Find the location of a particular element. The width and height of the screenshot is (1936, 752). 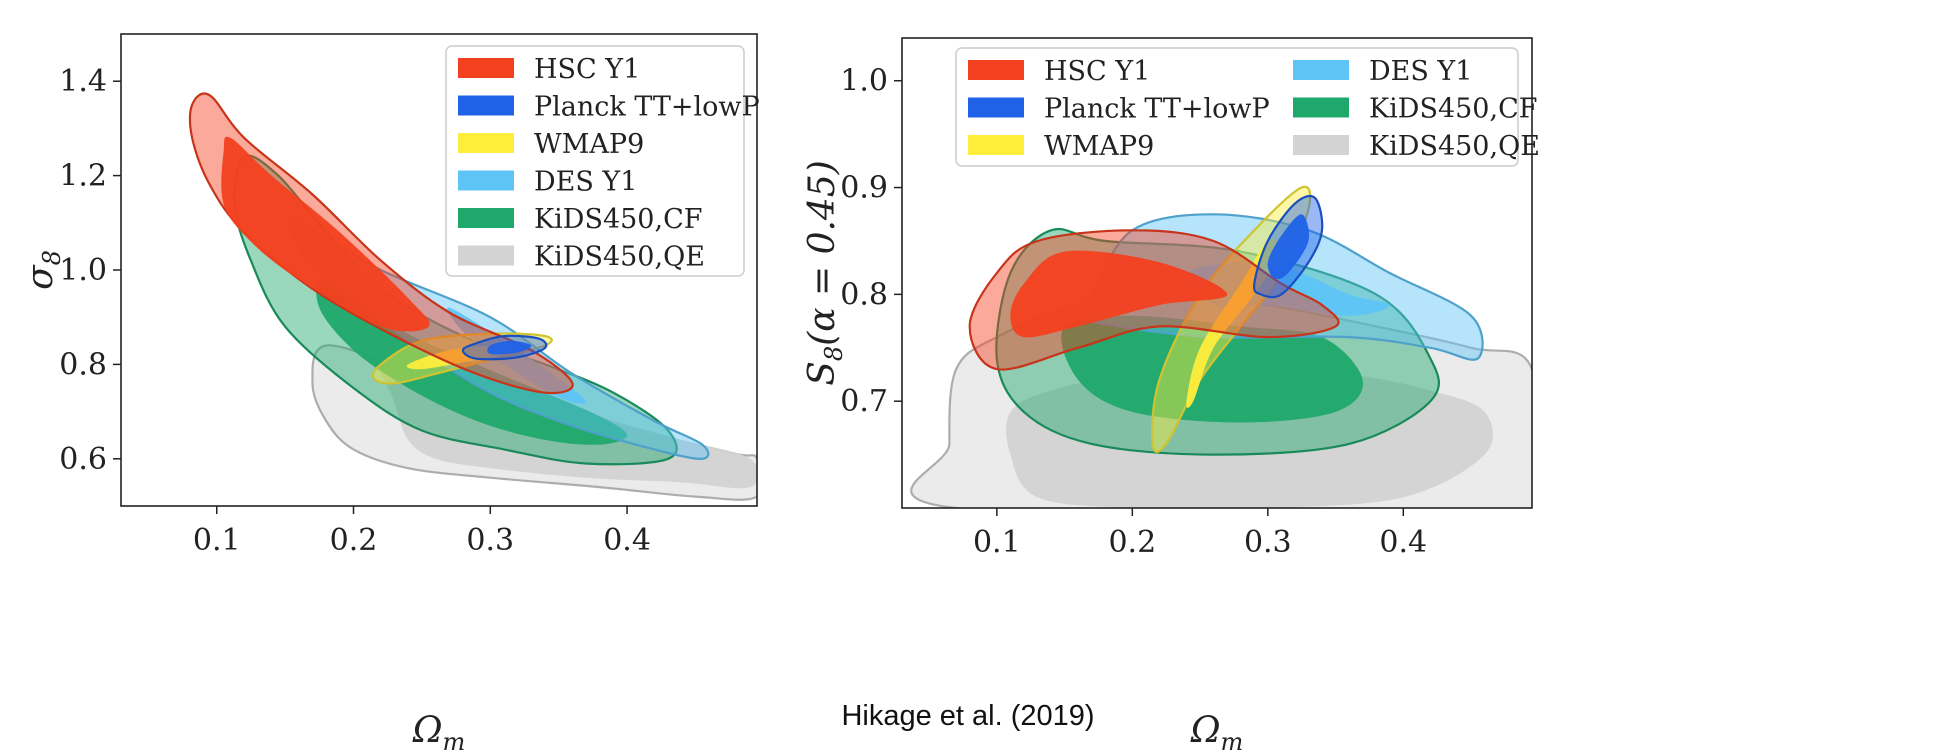

y-axis-label: S8(α = 0.45) is located at coordinates (825, 273).